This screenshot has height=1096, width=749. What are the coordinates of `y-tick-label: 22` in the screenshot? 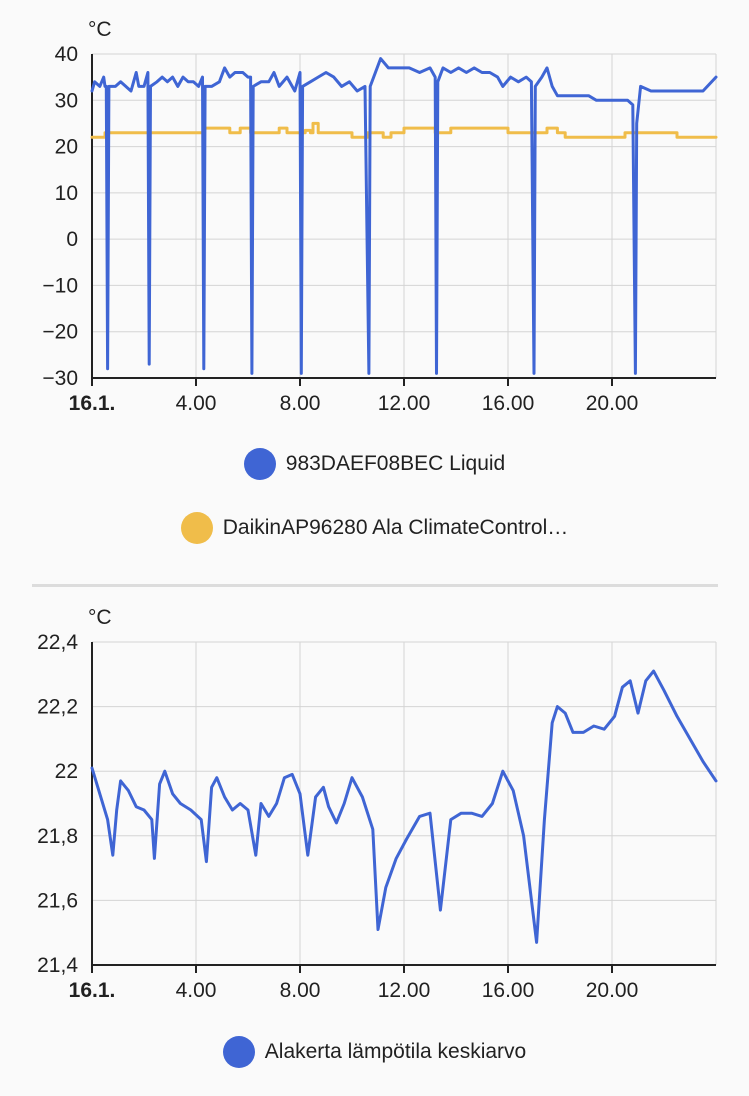 It's located at (66, 771).